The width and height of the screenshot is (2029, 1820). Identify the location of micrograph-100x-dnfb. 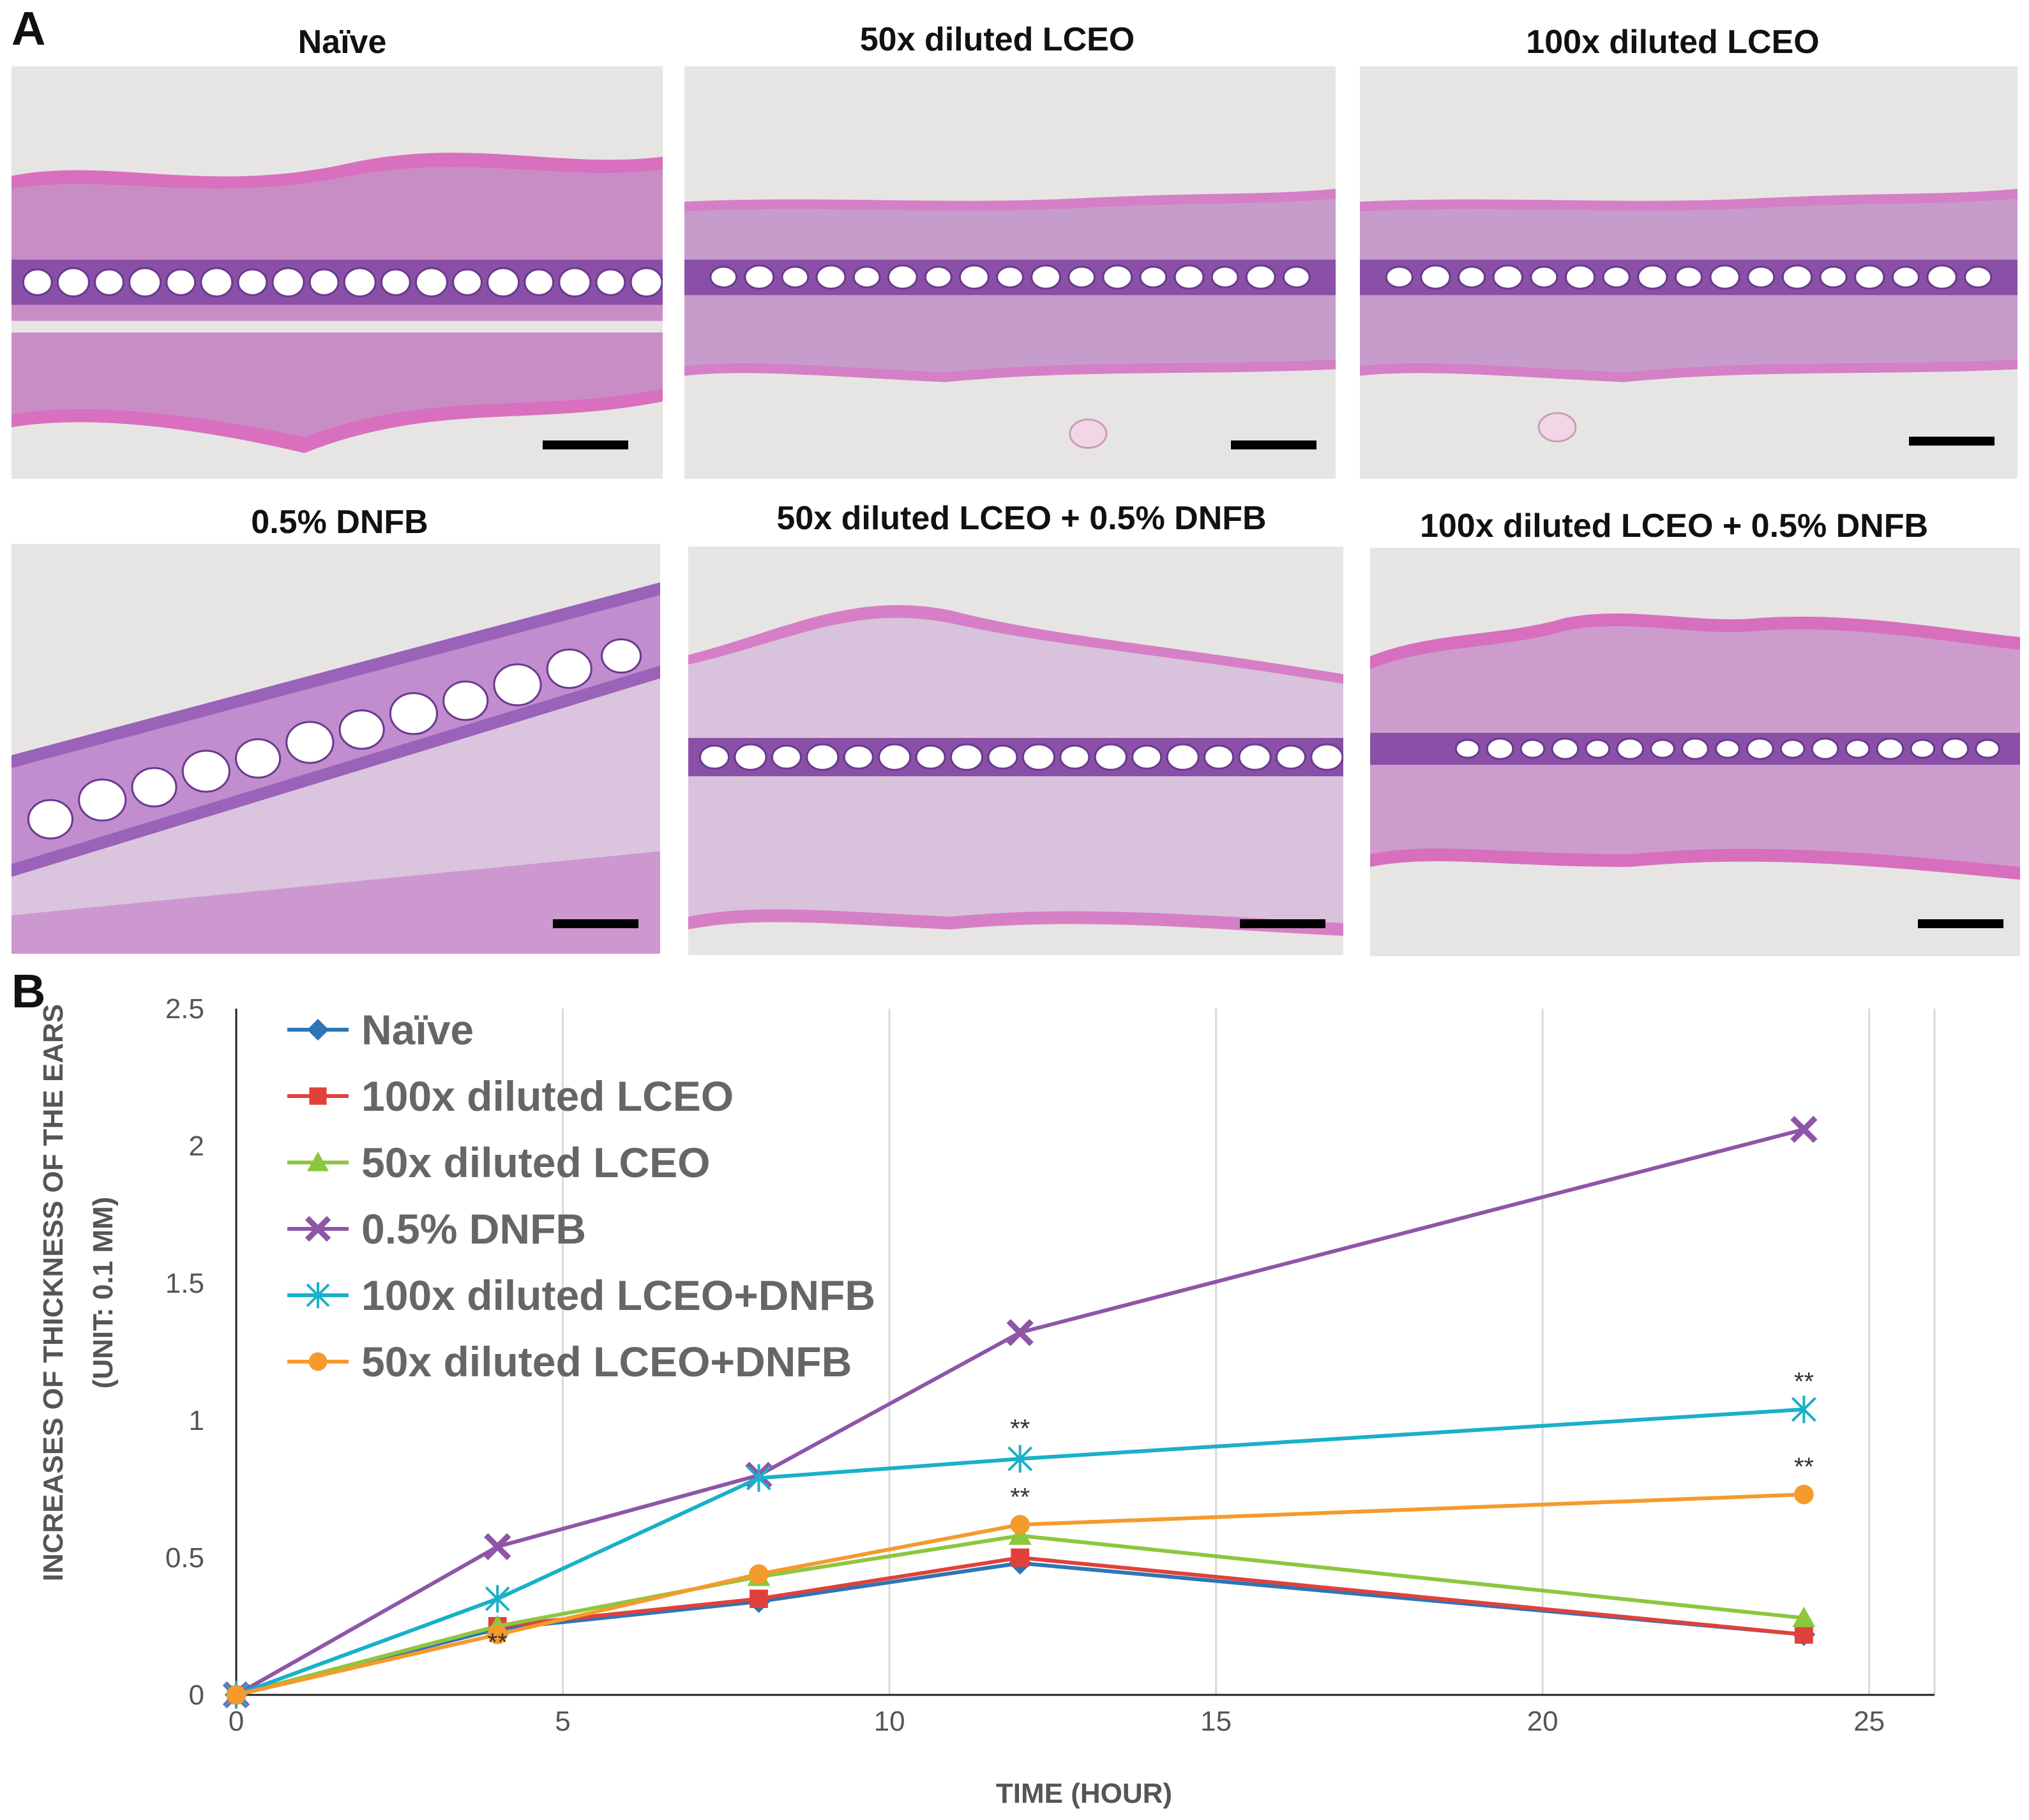
(1695, 752).